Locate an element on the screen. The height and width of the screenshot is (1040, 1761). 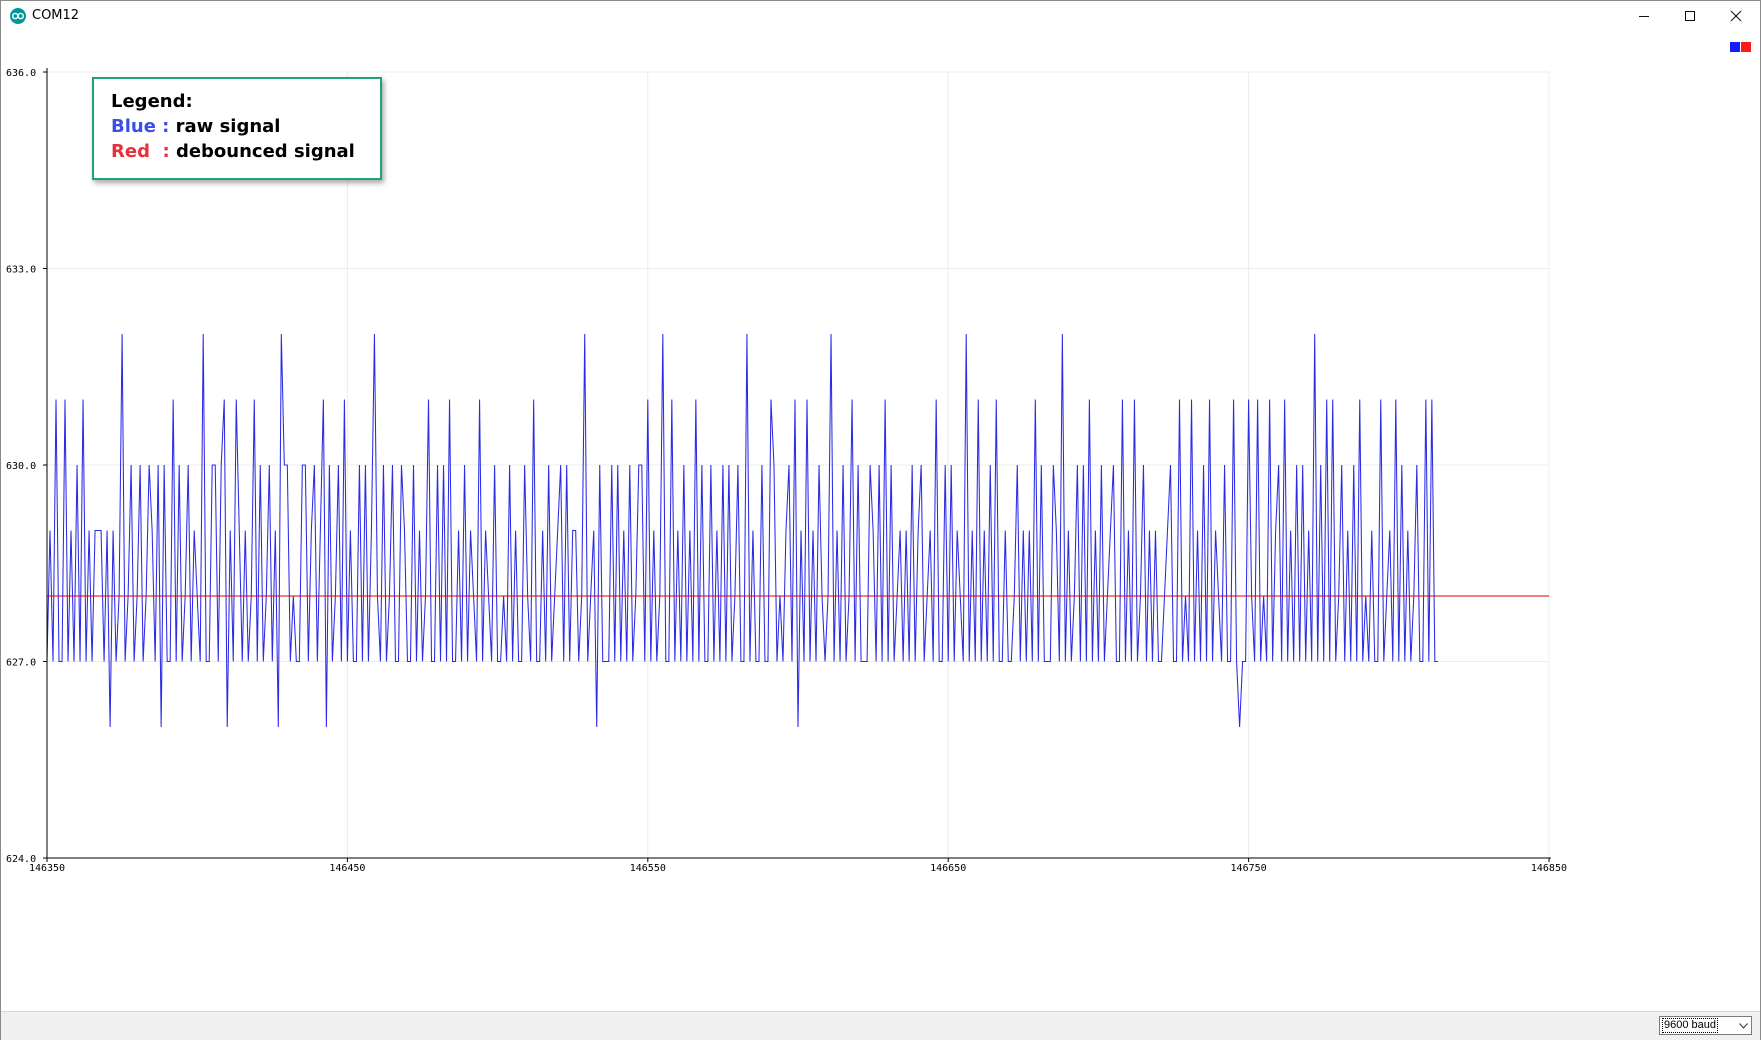
series-legend is located at coordinates (1740, 47).